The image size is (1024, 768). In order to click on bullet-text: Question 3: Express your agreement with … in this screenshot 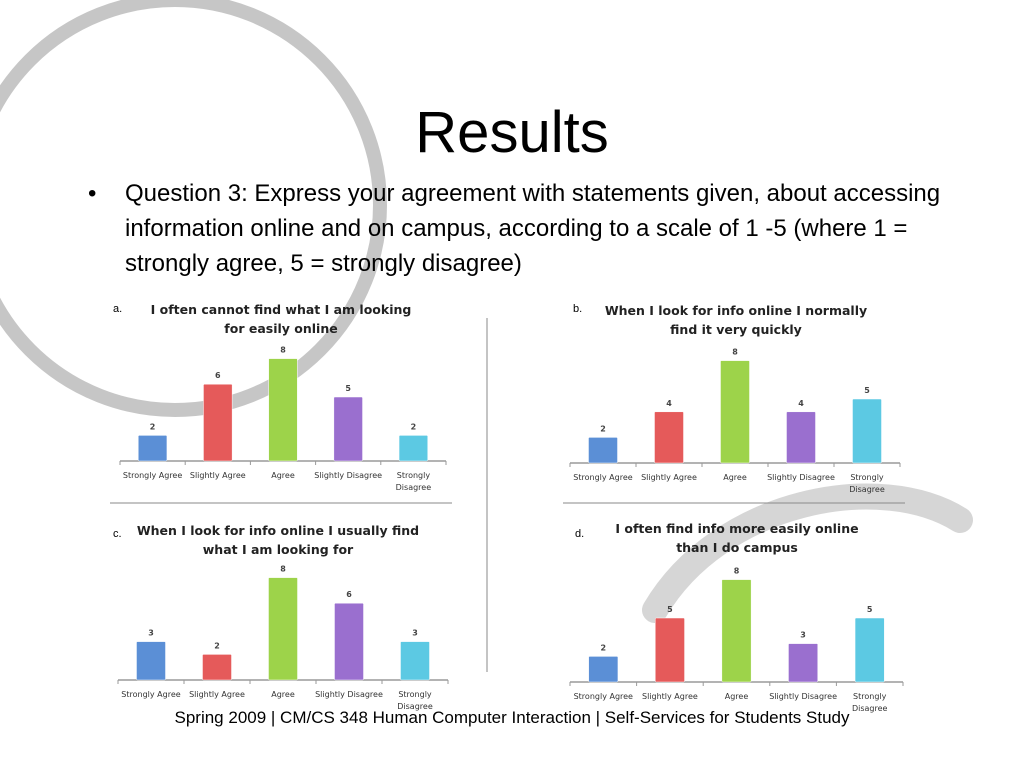, I will do `click(533, 228)`.